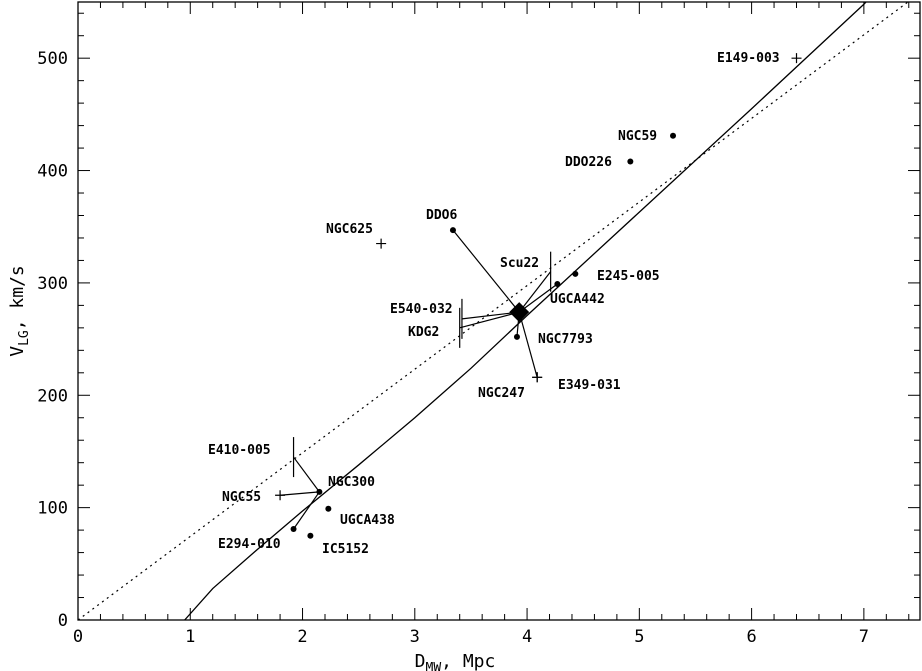  Describe the element at coordinates (577, 299) in the screenshot. I see `label-UGCA442: UGCA442` at that location.